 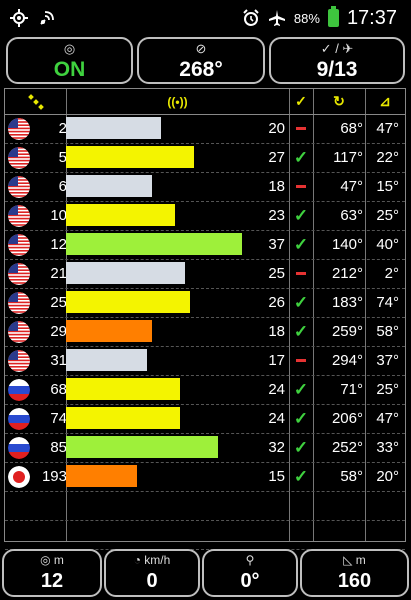 What do you see at coordinates (58, 215) in the screenshot?
I see `satellite-prn: 10` at bounding box center [58, 215].